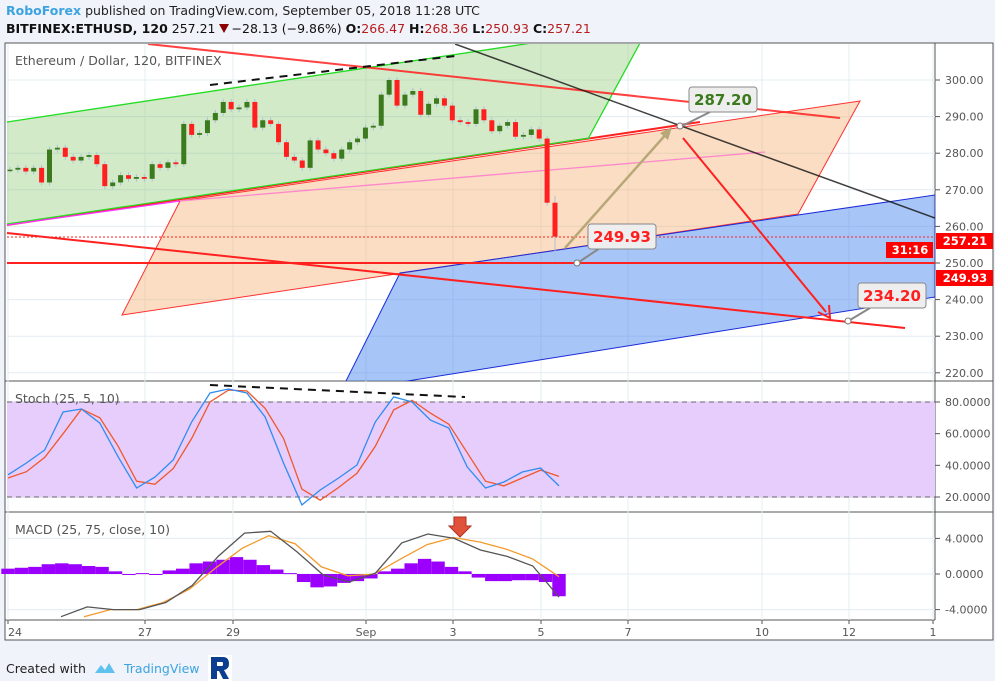  Describe the element at coordinates (453, 632) in the screenshot. I see `x-tick-label: 3` at that location.